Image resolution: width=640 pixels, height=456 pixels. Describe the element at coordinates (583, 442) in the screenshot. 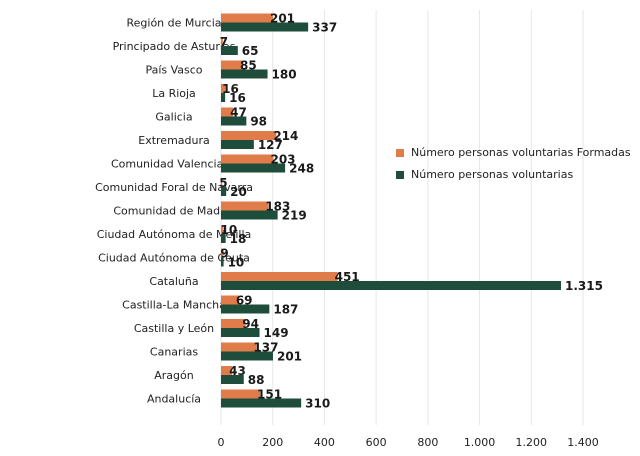

I see `x-tick-label: 1.400` at that location.